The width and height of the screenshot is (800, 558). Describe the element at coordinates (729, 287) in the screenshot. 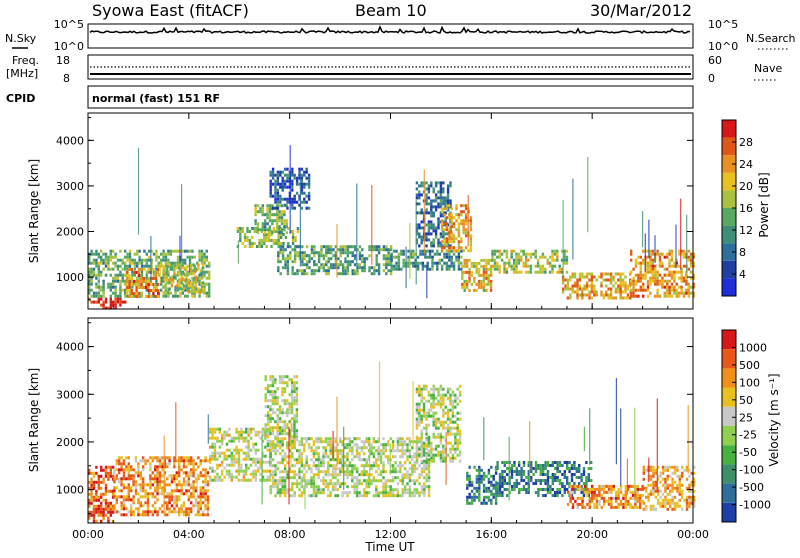

I see `power-colorbar-segment` at that location.